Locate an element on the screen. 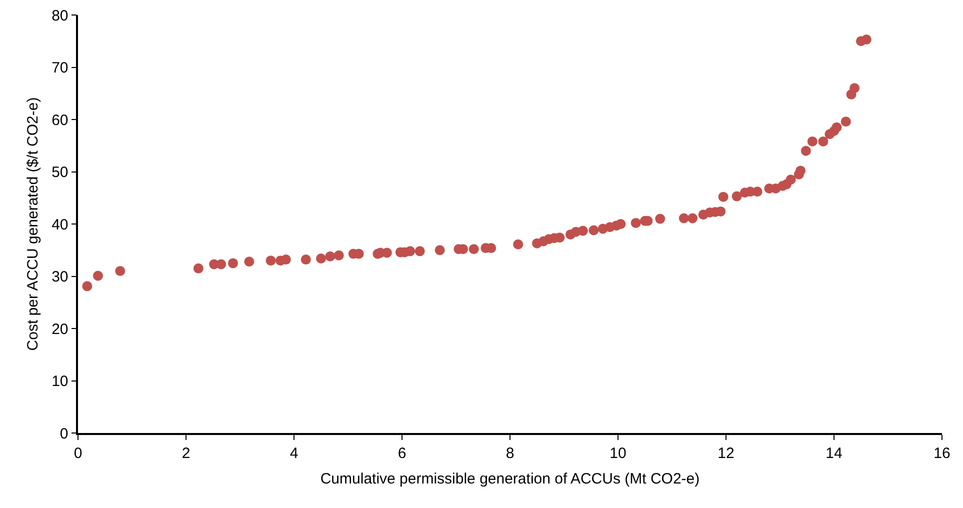 The width and height of the screenshot is (963, 508). y-tick-label: 70 is located at coordinates (60, 68).